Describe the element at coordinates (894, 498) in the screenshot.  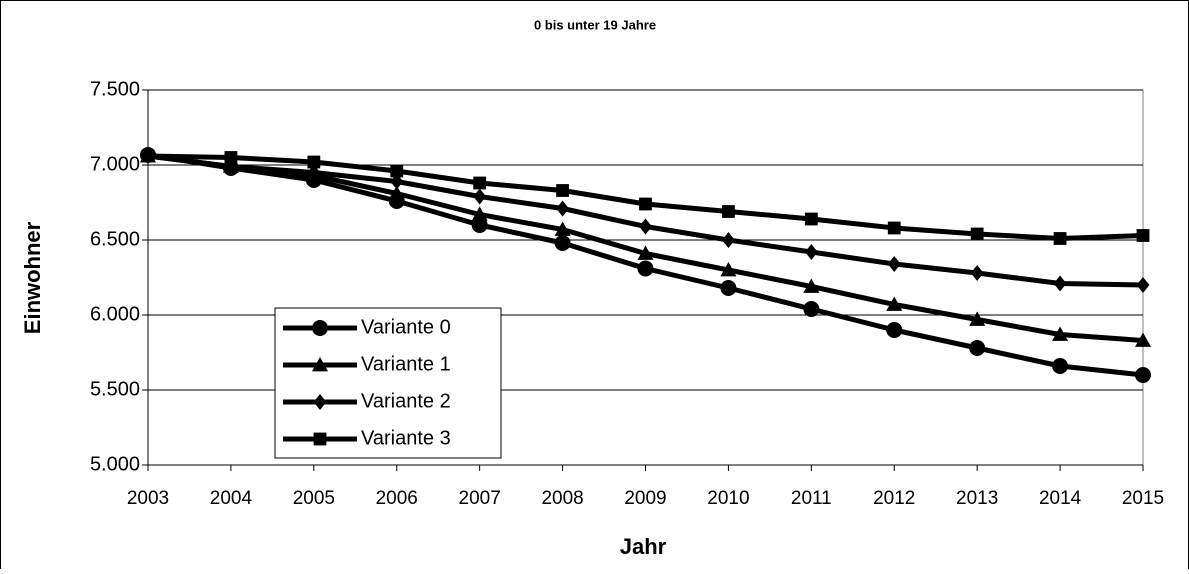
I see `x-tick-label: 2012` at that location.